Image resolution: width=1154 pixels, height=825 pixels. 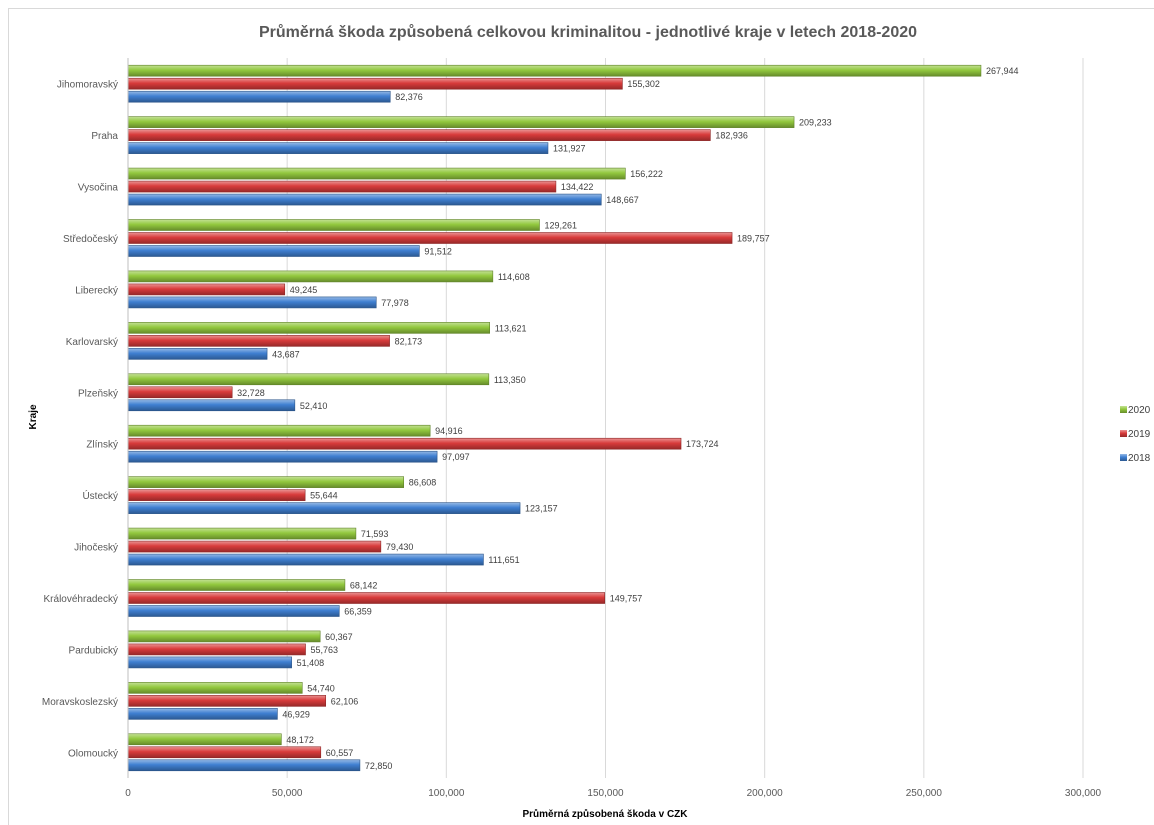 I want to click on category-label: Liberecký, so click(x=96, y=290).